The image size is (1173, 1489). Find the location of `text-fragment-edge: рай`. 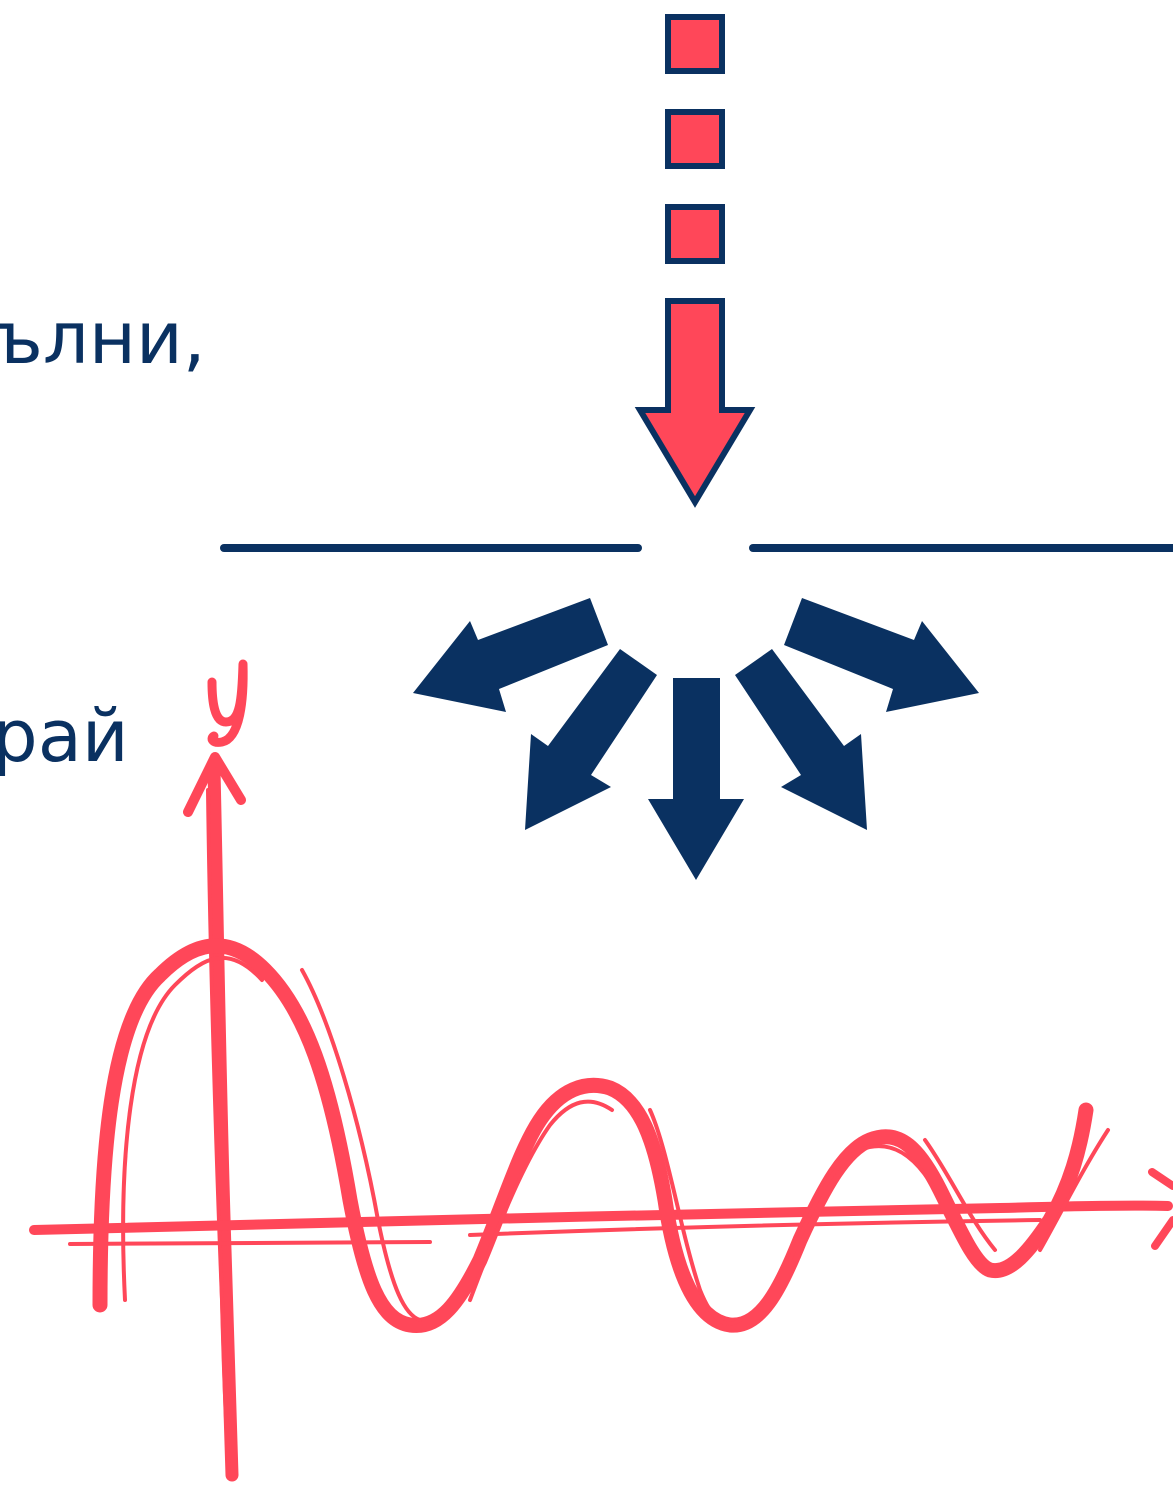

text-fragment-edge: рай is located at coordinates (64, 736).